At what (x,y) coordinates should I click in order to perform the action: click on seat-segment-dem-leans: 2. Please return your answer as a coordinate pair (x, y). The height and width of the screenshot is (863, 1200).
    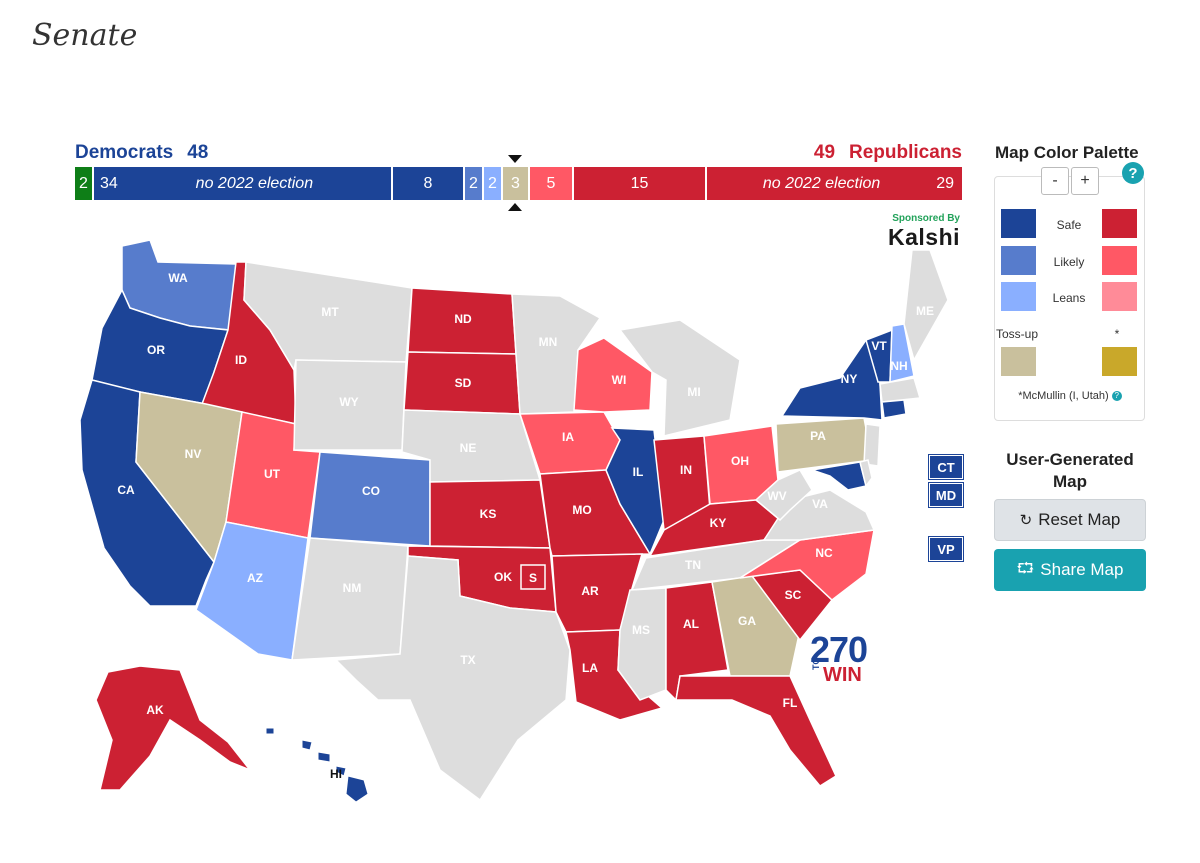
    Looking at the image, I should click on (493, 183).